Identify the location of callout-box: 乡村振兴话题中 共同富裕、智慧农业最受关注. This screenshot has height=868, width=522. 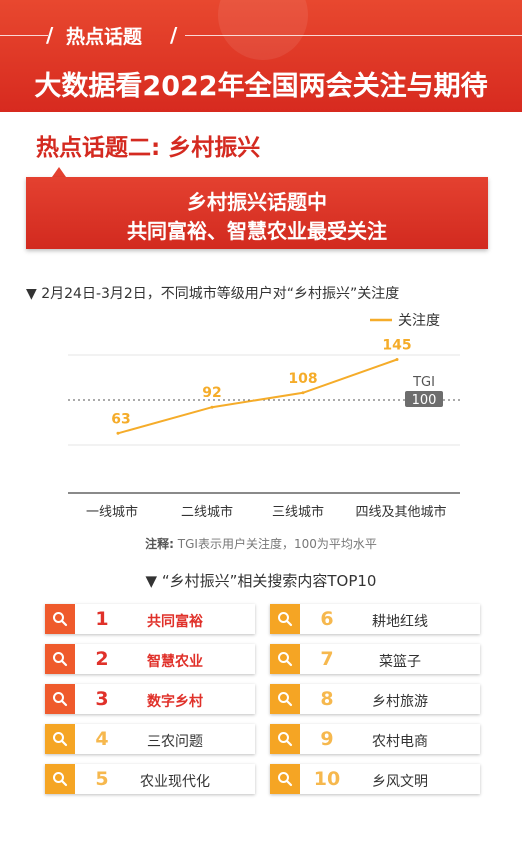
(257, 213).